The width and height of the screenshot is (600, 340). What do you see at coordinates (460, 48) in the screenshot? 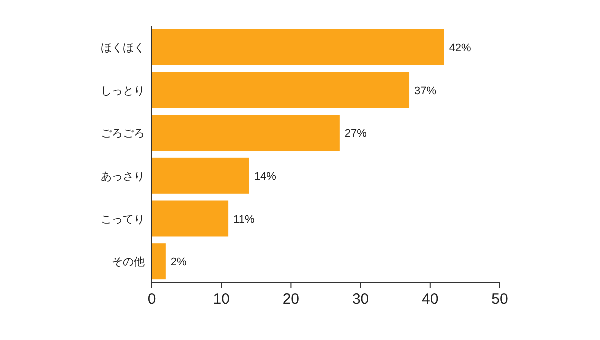
I see `data-label: 42%` at bounding box center [460, 48].